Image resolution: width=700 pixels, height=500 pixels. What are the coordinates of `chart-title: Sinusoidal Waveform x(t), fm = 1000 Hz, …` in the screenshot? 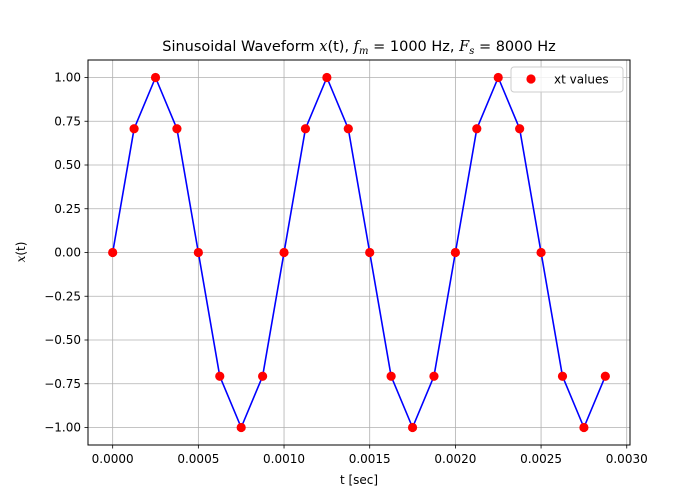 It's located at (359, 48).